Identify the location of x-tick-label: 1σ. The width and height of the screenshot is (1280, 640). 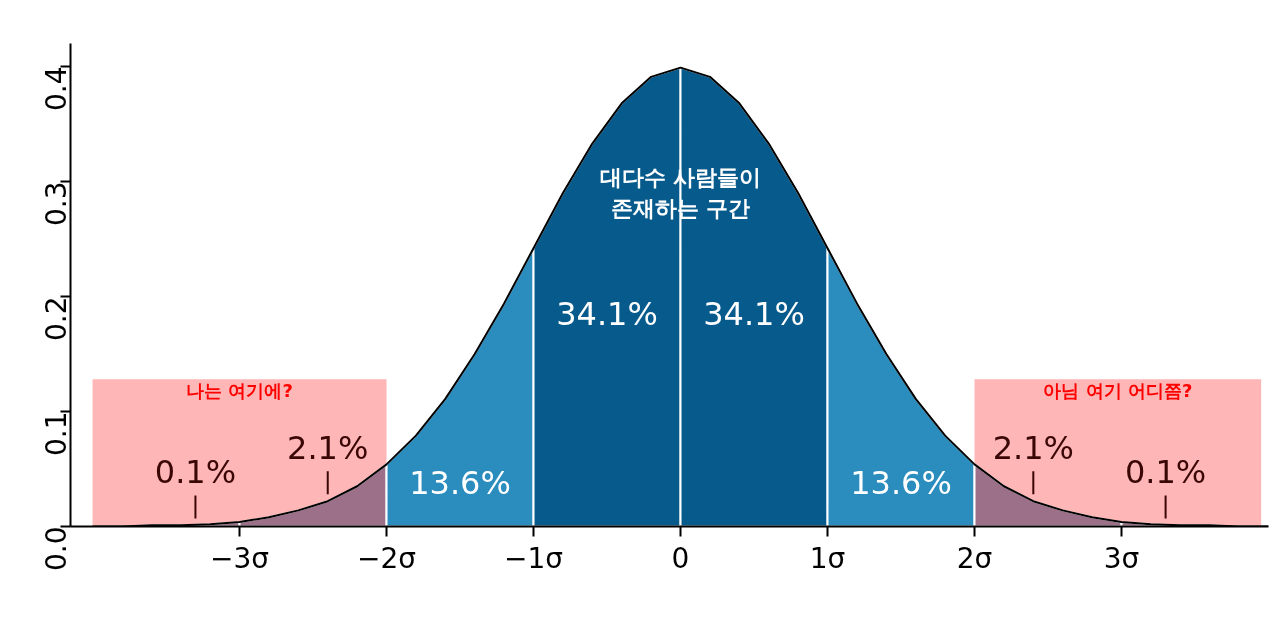
(827, 558).